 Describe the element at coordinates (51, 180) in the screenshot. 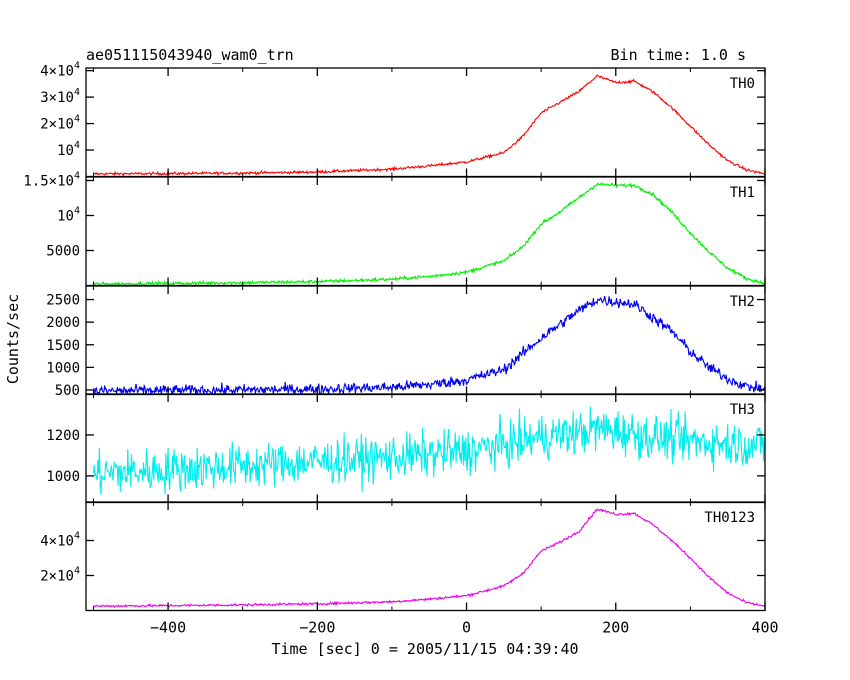

I see `y-tick-label: 1.5×10⁴` at that location.